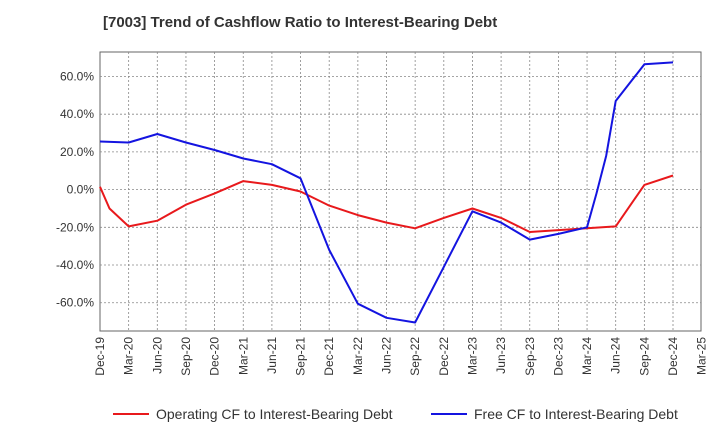  I want to click on x-tick-label: Jun-23, so click(501, 355).